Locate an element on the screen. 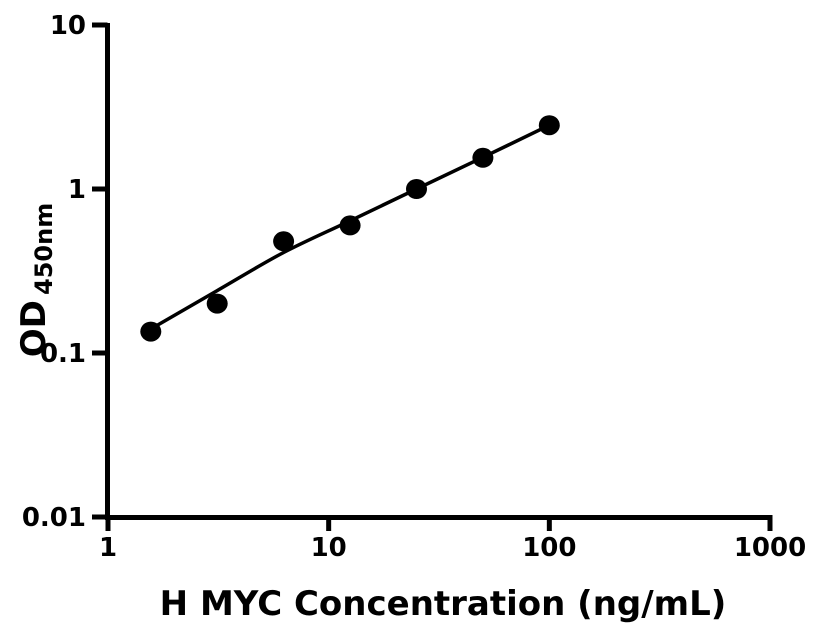 The height and width of the screenshot is (640, 816). y-tick-label-0p1: 0.1 is located at coordinates (63, 354).